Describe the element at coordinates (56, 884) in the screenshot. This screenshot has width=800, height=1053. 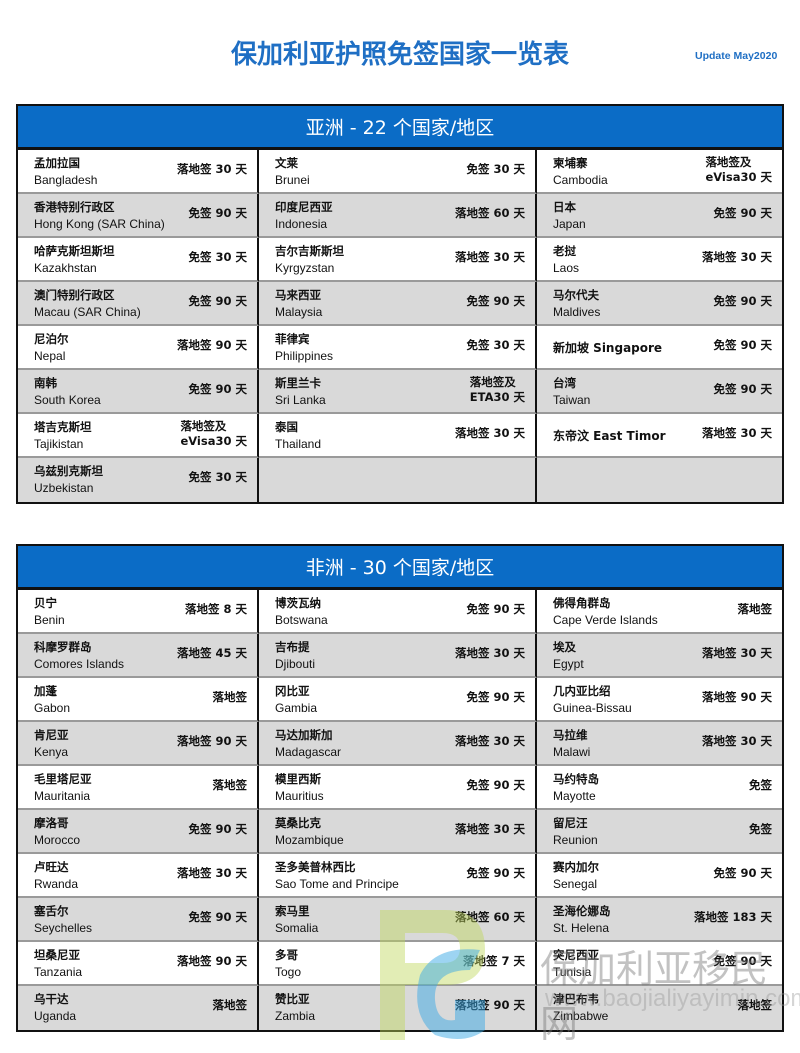
I see `country-name-en: Rwanda` at that location.